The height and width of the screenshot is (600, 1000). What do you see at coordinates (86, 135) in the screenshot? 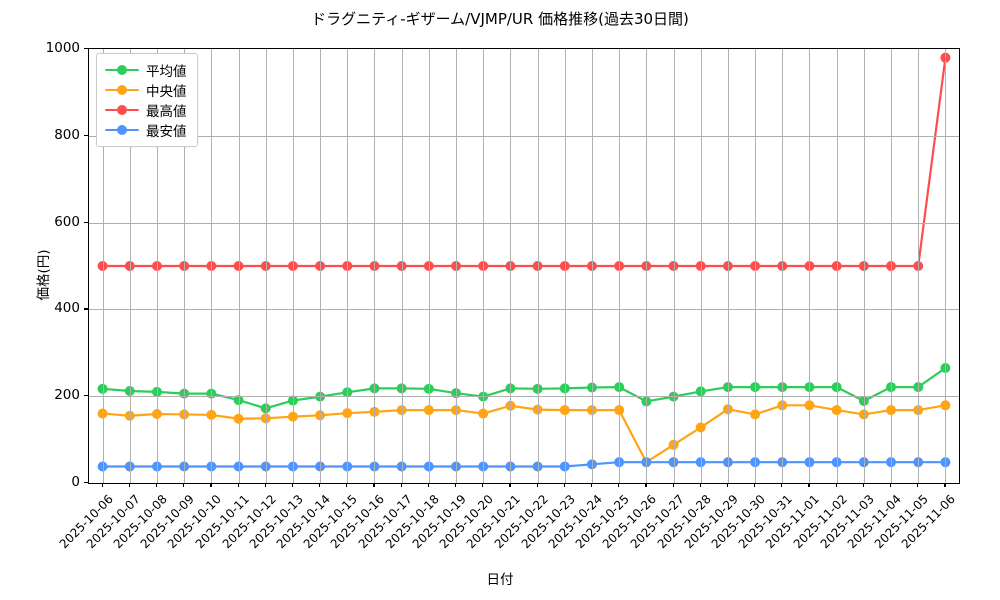
I see `y-tick-mark` at bounding box center [86, 135].